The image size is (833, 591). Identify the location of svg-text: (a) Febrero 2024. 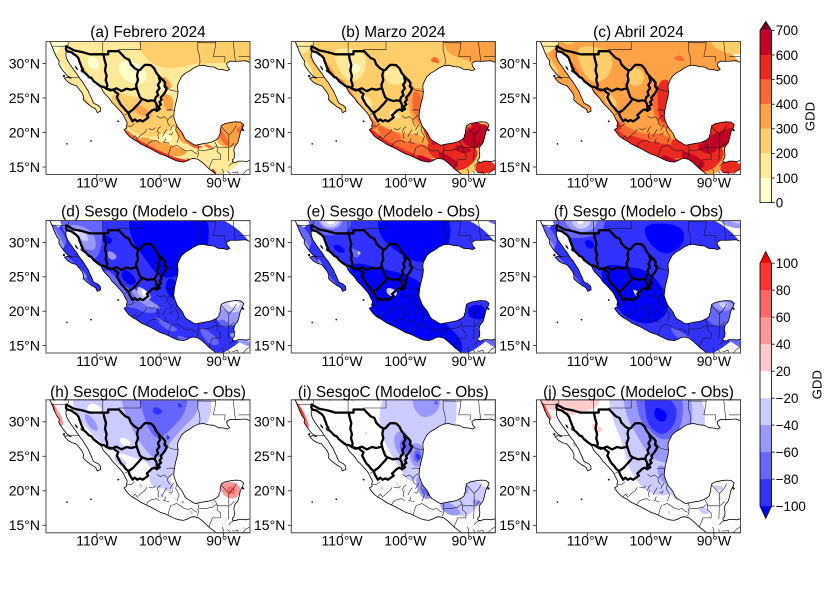
(148, 32).